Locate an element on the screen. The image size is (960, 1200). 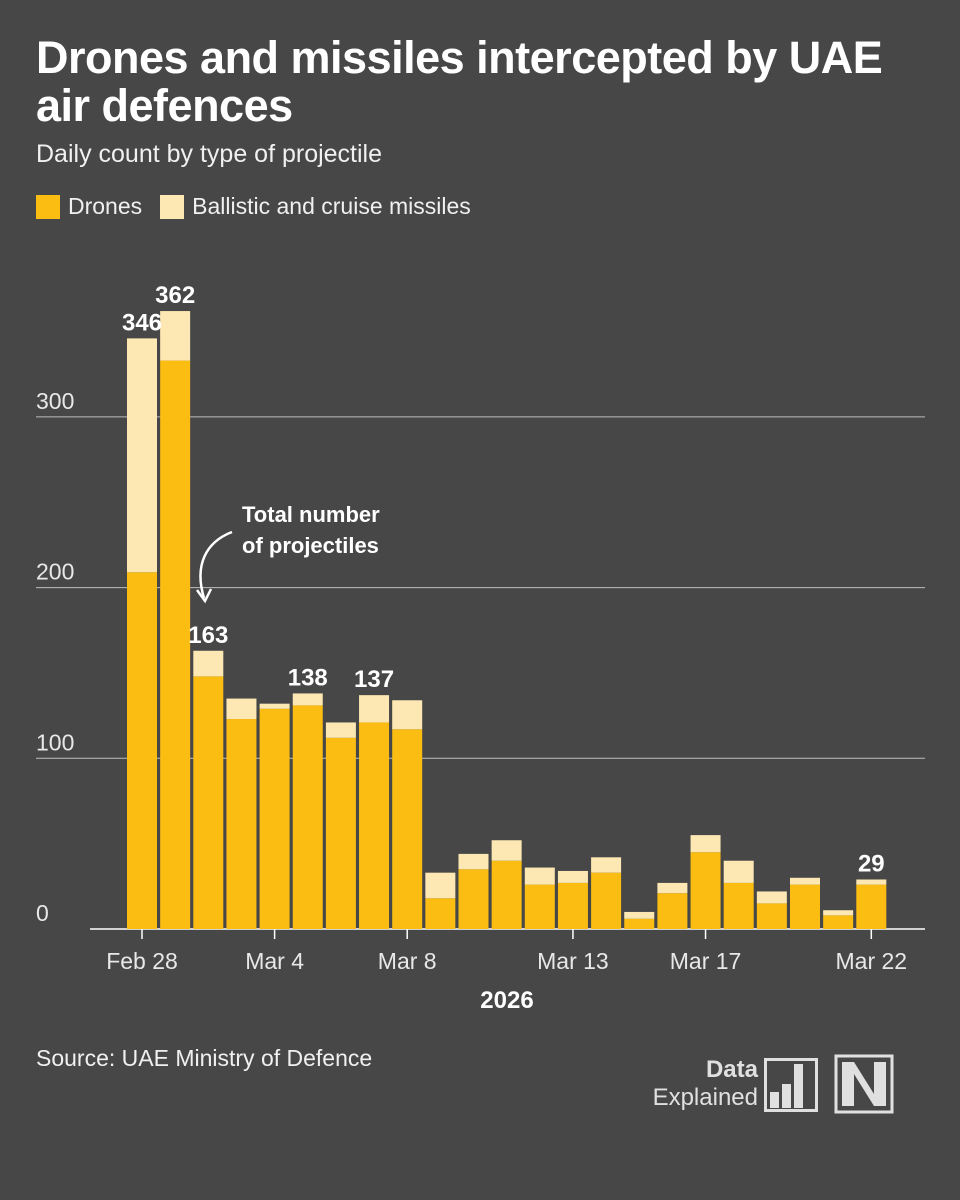
total-data-label: 362 is located at coordinates (175, 295).